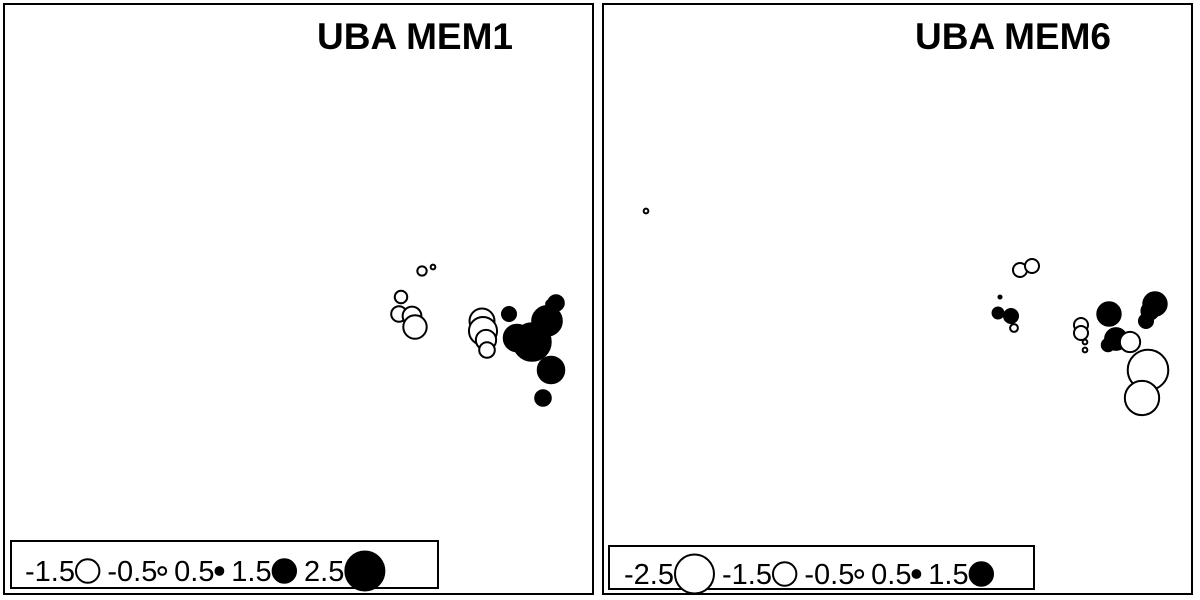  Describe the element at coordinates (415, 36) in the screenshot. I see `mem1-title: UBA MEM1` at that location.